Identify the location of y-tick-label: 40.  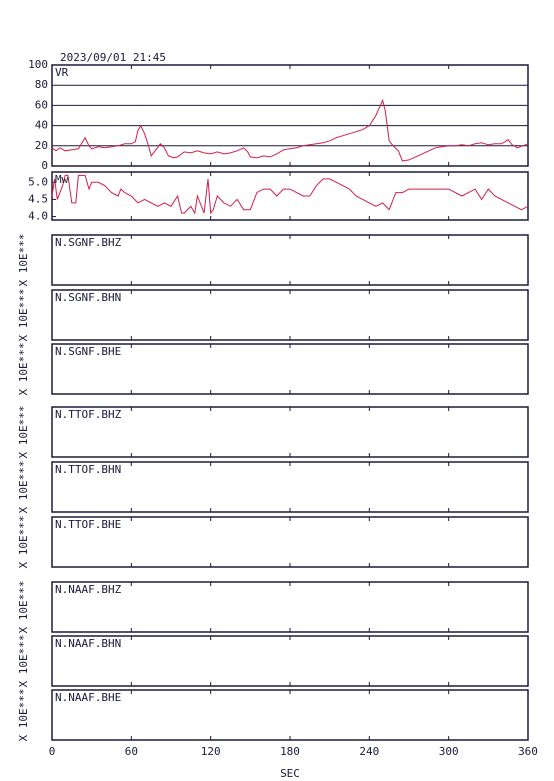
(41, 125).